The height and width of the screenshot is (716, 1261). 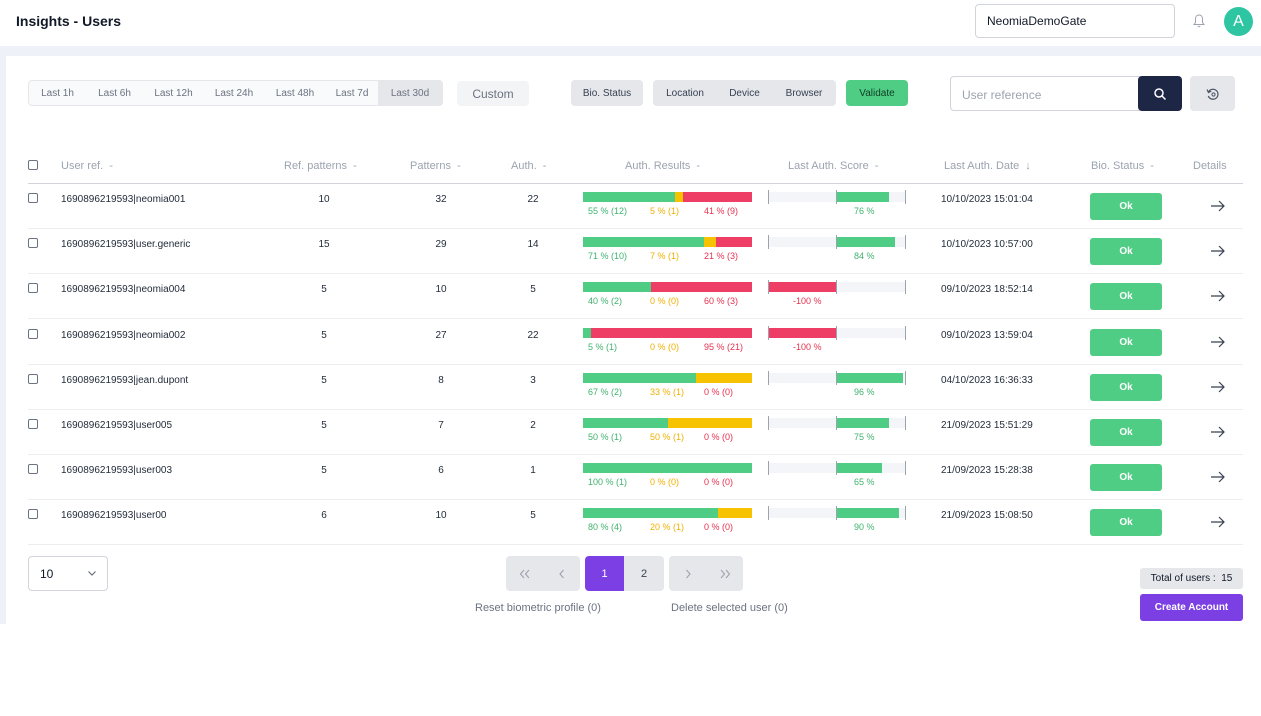 I want to click on sort-icon: -, so click(x=354, y=166).